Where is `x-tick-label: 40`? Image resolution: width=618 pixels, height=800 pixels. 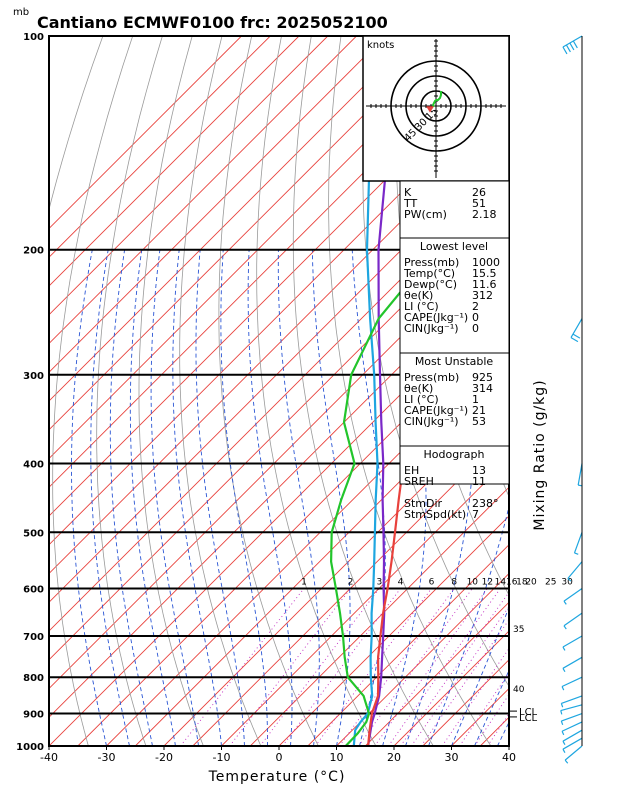 x-tick-label: 40 is located at coordinates (509, 757).